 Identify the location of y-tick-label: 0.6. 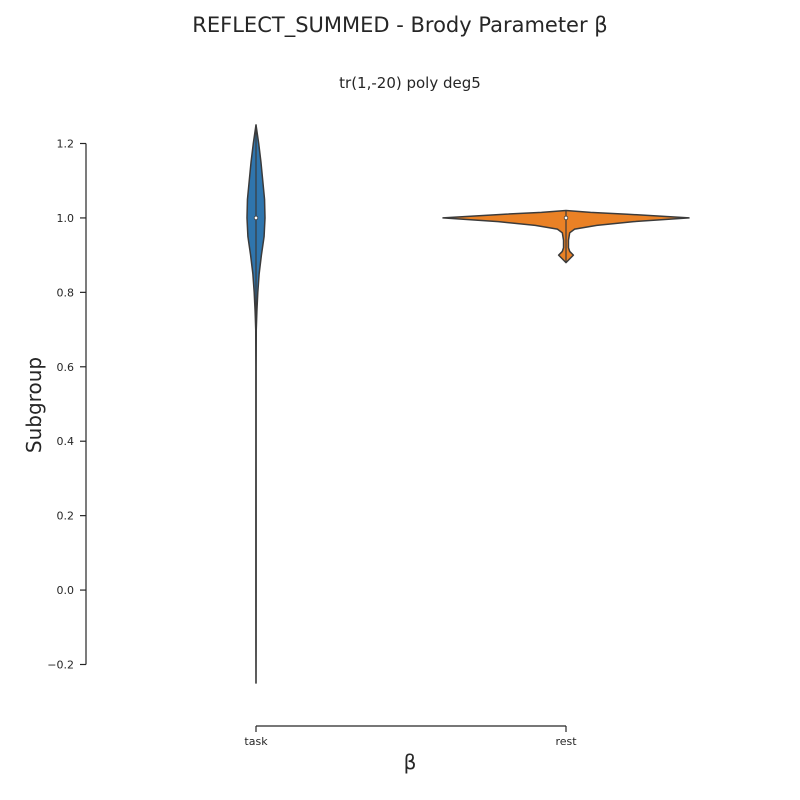
(66, 367).